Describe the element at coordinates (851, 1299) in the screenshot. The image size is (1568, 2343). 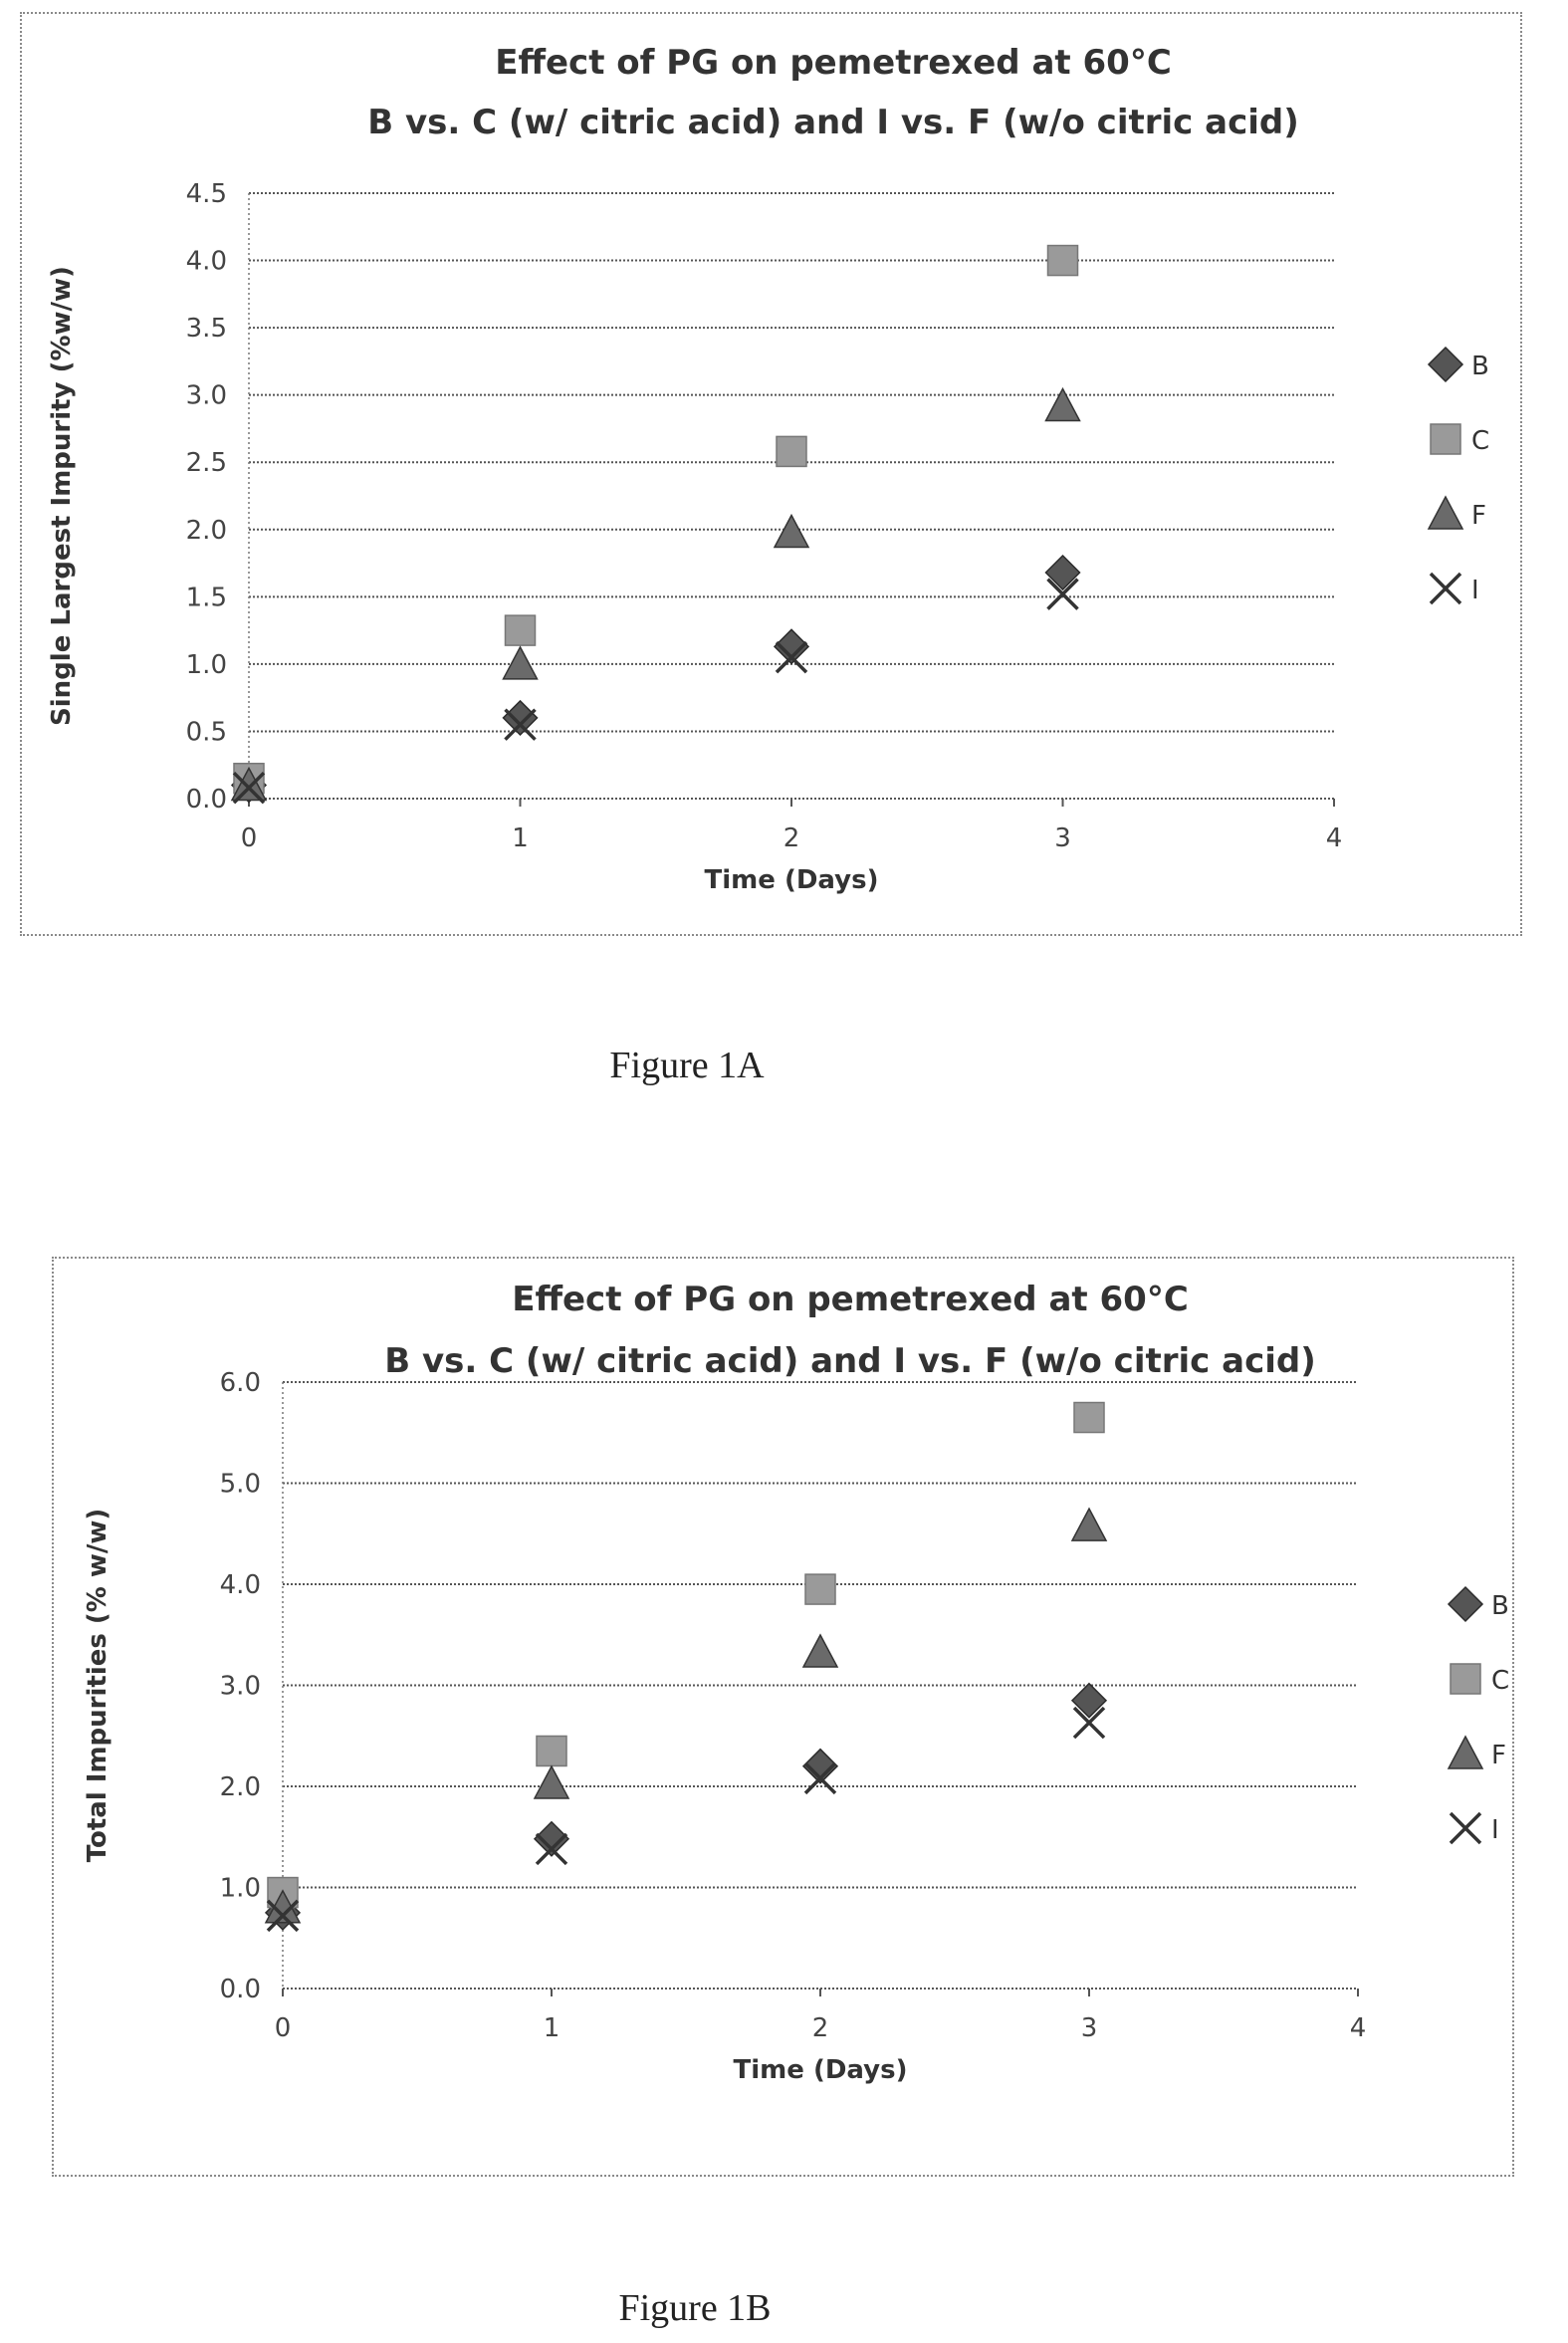
I see `chart-b-chart-title: Effect of PG on pemetrexed at 60°C` at that location.